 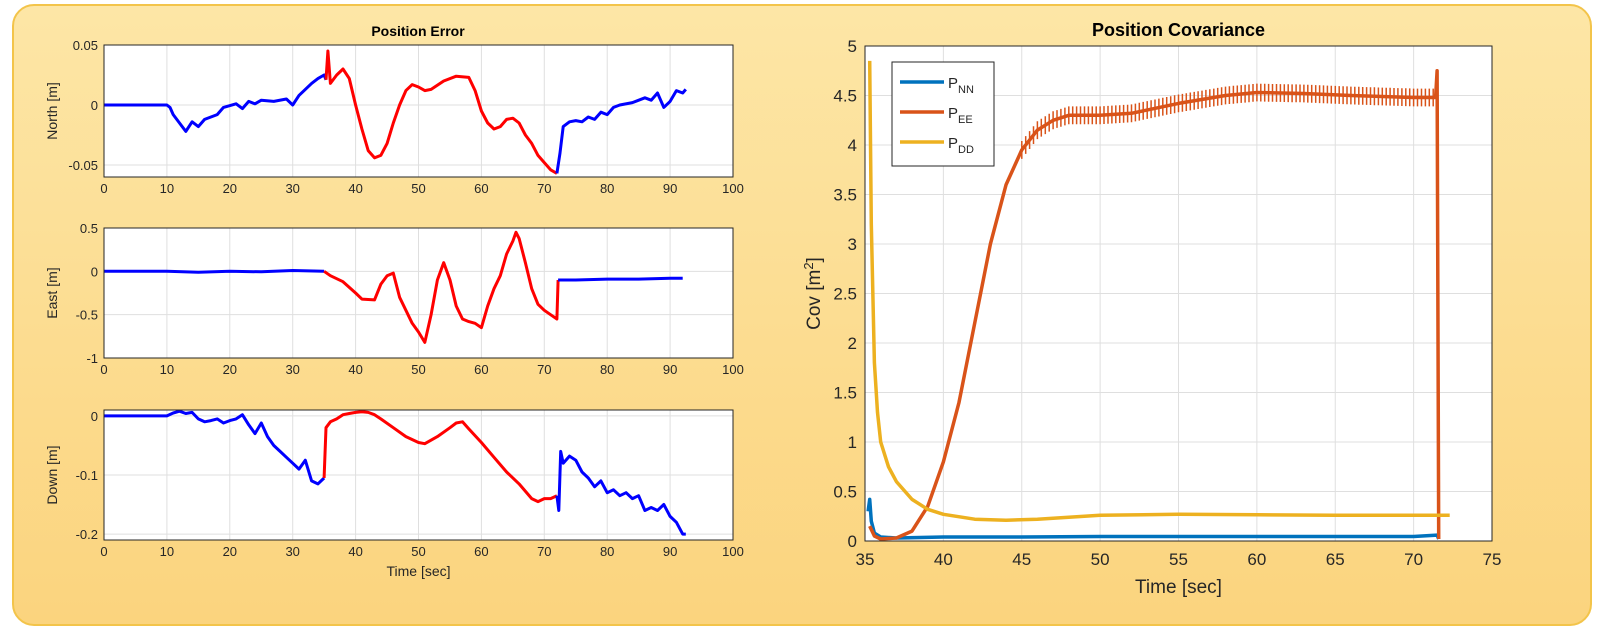 What do you see at coordinates (52, 474) in the screenshot?
I see `y-axis-label: Down [m]` at bounding box center [52, 474].